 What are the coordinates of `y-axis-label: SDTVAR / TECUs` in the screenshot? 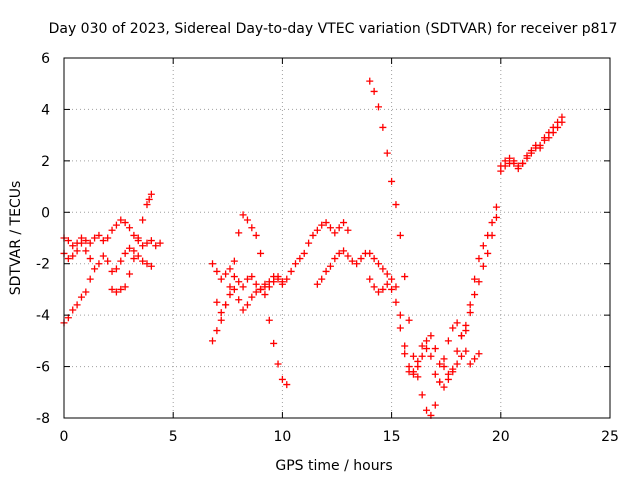 It's located at (16, 238).